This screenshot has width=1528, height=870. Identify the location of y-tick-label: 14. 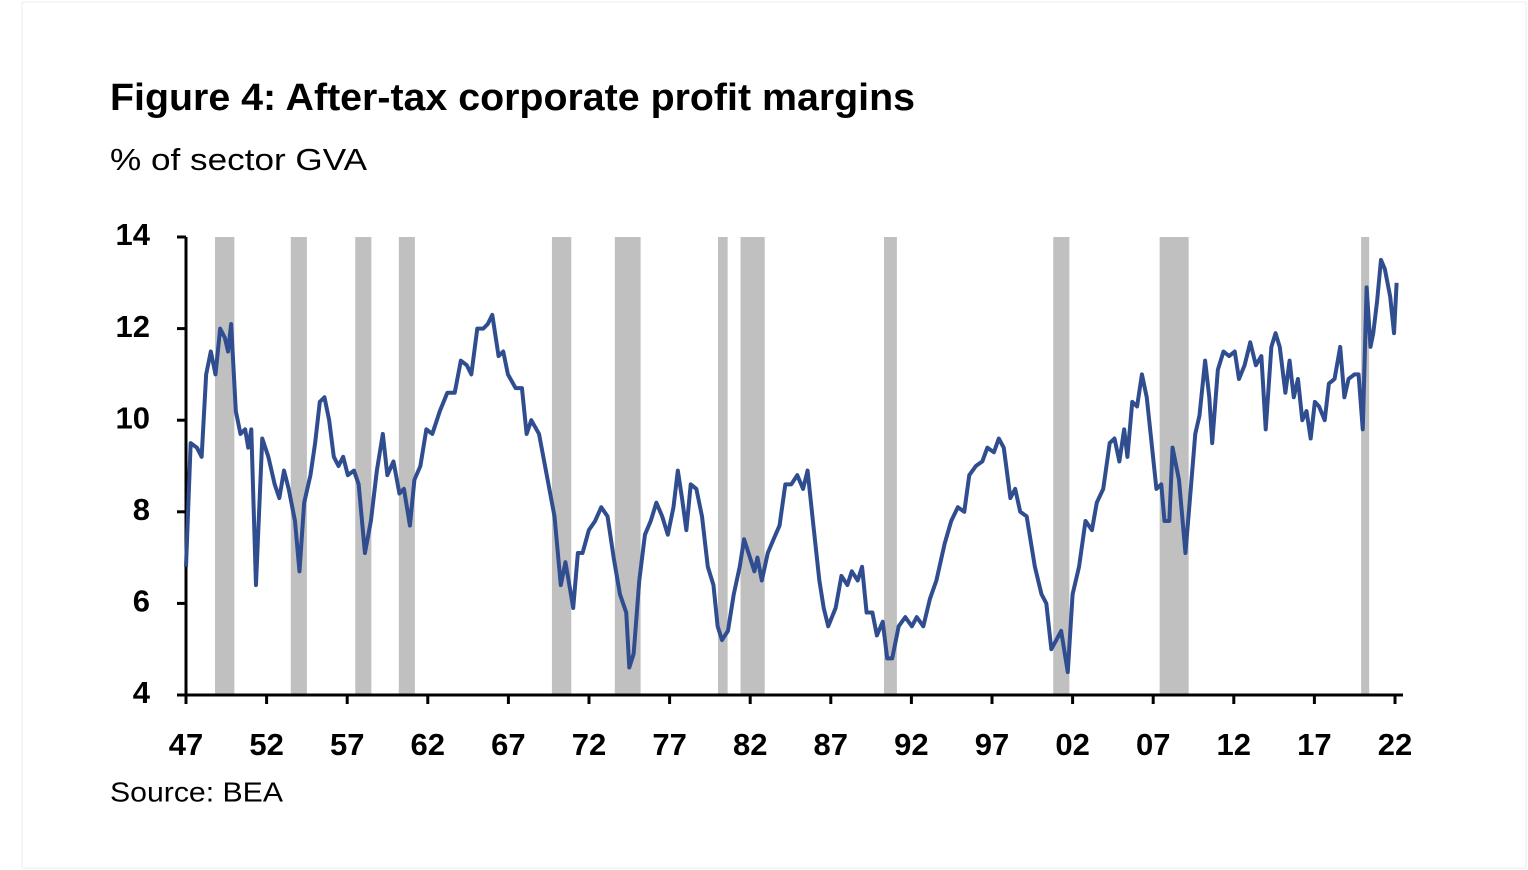
(133, 234).